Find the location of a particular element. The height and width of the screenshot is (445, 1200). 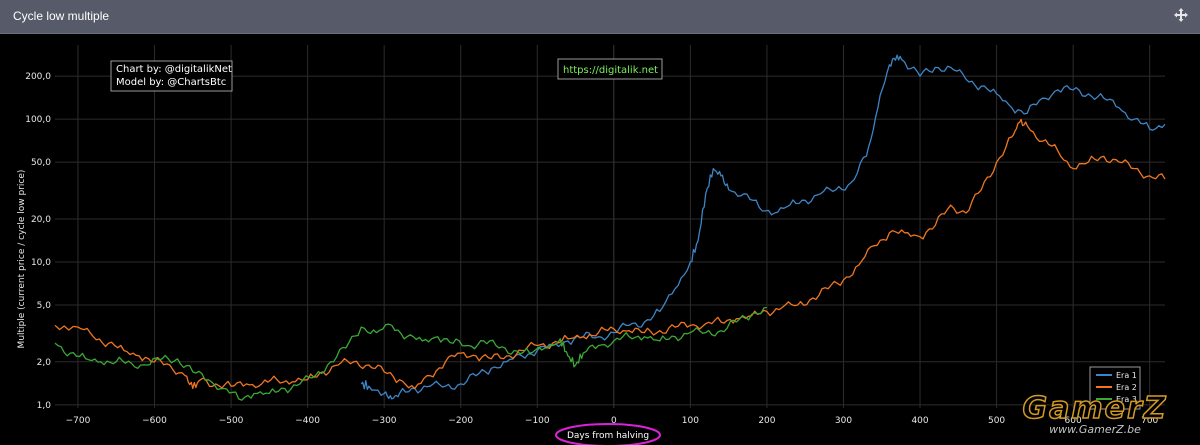

x-tick-label: 400 is located at coordinates (919, 421).